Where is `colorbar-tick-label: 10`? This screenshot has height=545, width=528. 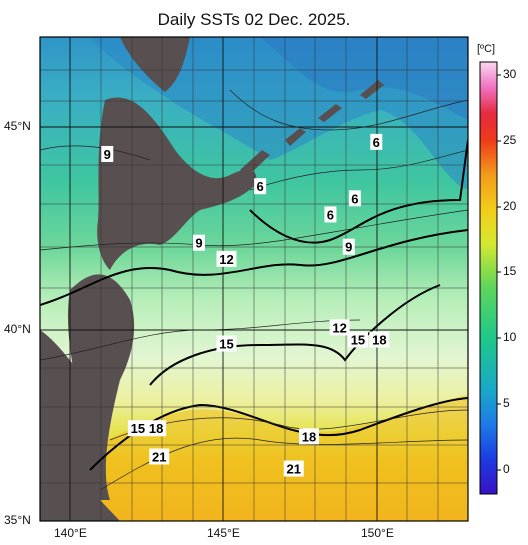 colorbar-tick-label: 10 is located at coordinates (510, 337).